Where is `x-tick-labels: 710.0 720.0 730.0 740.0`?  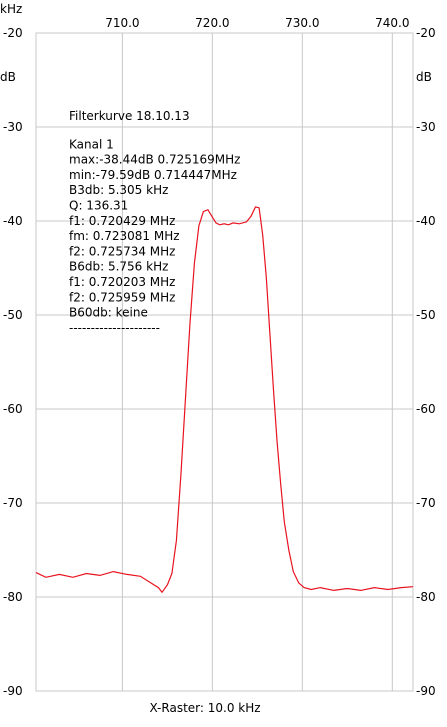
x-tick-labels: 710.0 720.0 730.0 740.0 is located at coordinates (257, 23).